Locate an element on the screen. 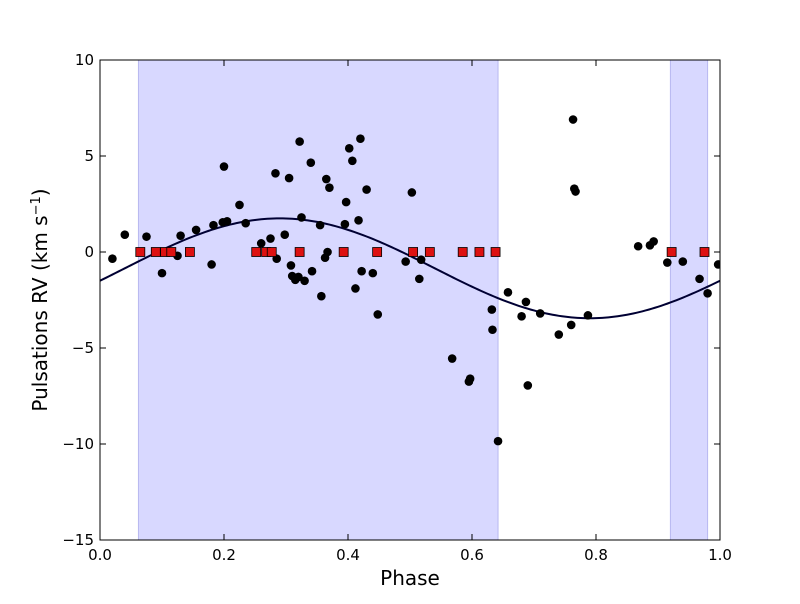  y-tick-label: 0 is located at coordinates (89, 252).